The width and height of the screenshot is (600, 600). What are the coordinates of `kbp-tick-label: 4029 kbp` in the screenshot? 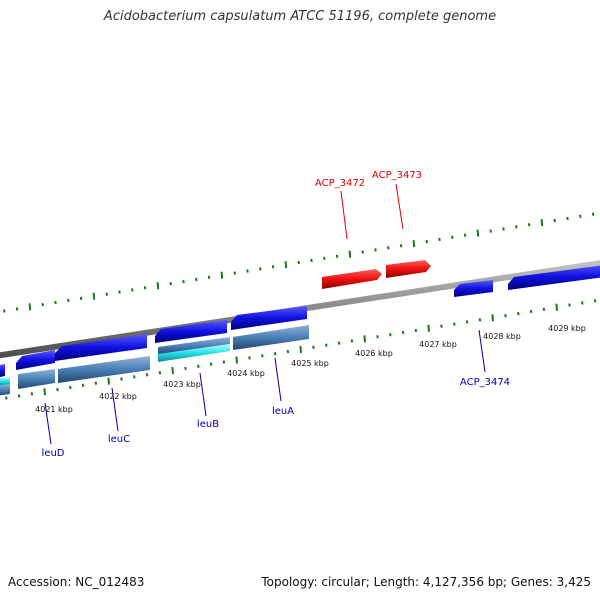 It's located at (567, 328).